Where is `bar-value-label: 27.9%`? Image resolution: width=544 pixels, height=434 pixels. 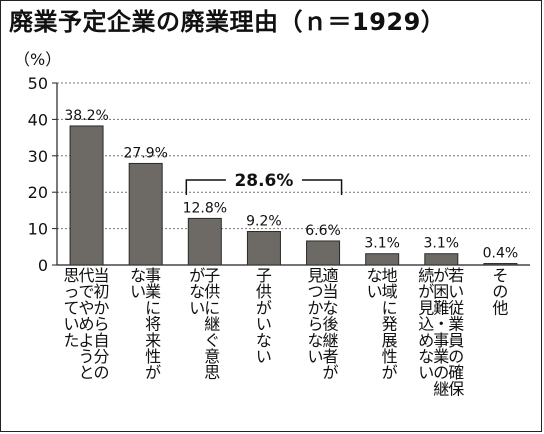 bar-value-label: 27.9% is located at coordinates (145, 153).